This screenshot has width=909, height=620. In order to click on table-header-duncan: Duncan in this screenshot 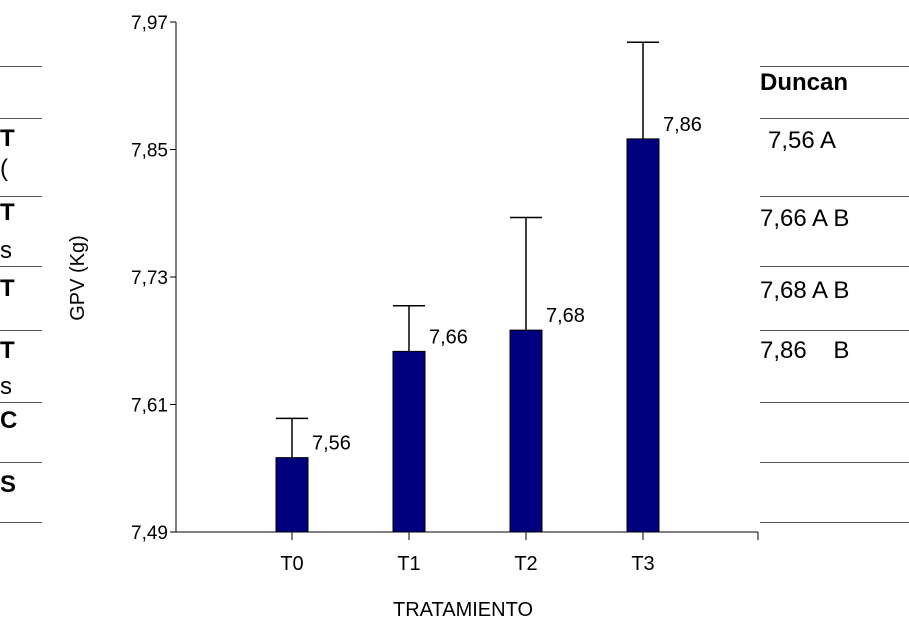, I will do `click(804, 82)`.